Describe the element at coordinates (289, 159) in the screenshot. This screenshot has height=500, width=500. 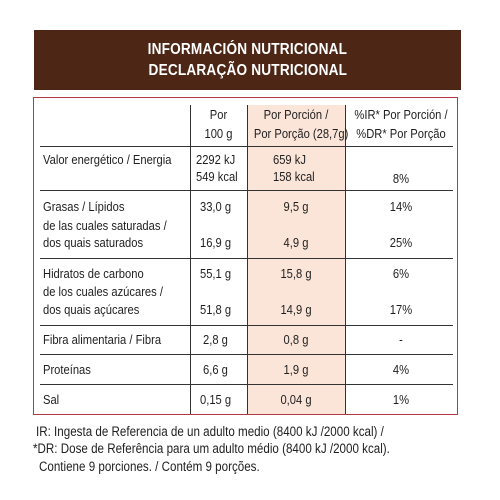
I see `energy-portion-kj: 659 kJ` at that location.